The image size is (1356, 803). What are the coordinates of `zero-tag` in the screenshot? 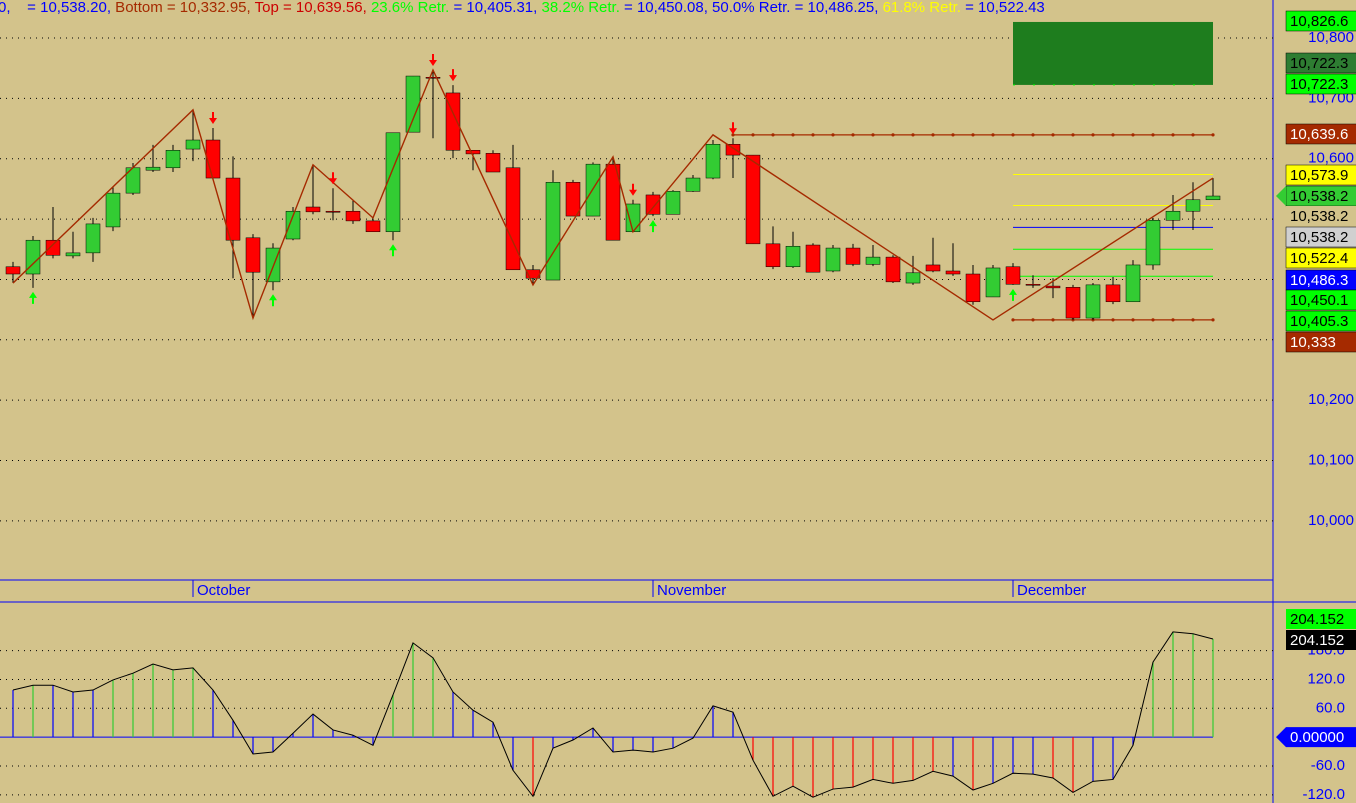 It's located at (1316, 737).